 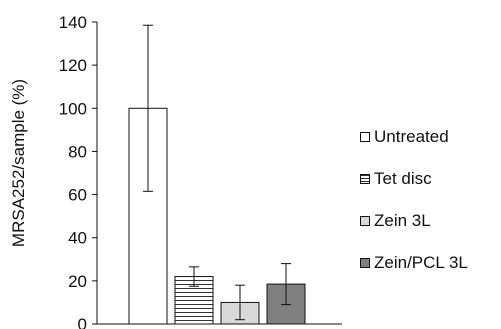 I want to click on legend-item-zein-3l: Zein 3L, so click(x=414, y=221).